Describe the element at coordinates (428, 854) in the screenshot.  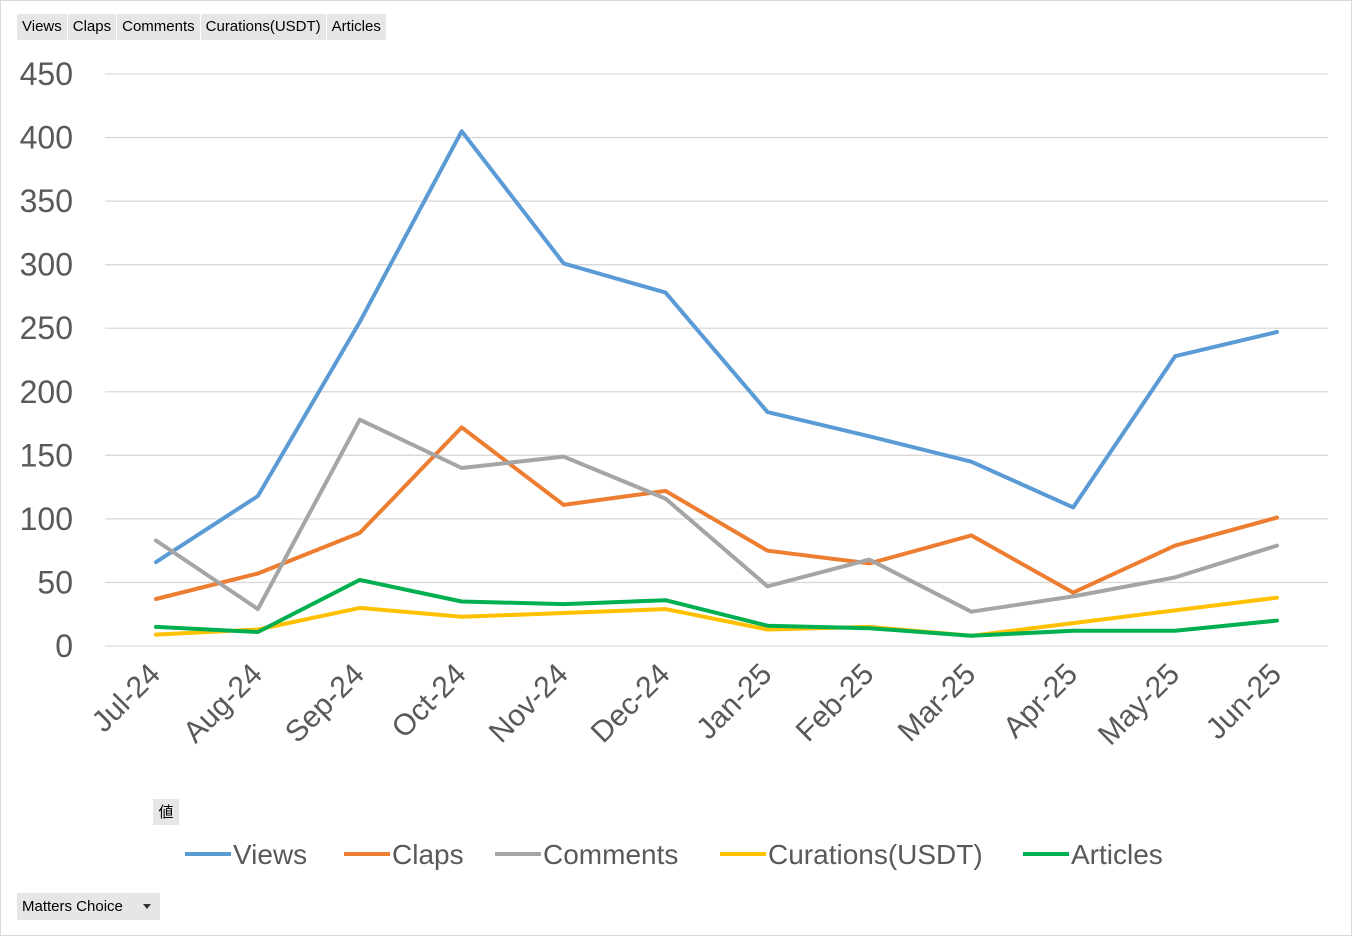
I see `legend-label: Claps` at that location.